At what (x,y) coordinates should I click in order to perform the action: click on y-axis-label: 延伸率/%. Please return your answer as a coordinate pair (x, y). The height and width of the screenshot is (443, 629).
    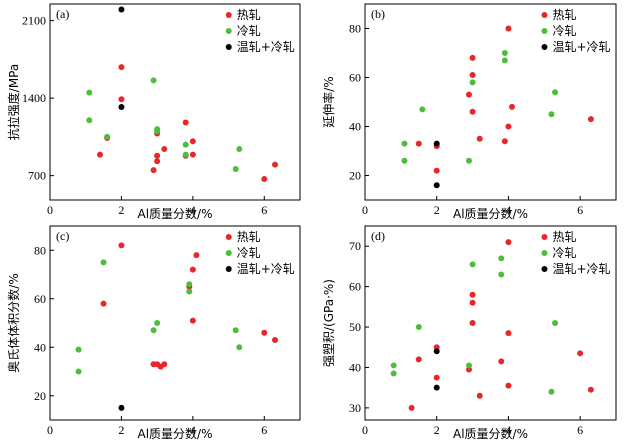
    Looking at the image, I should click on (328, 101).